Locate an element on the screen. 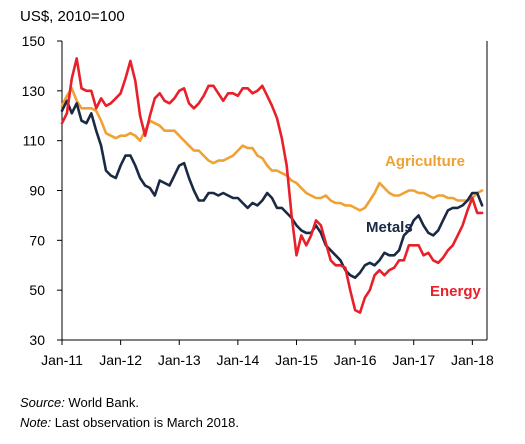 This screenshot has width=525, height=444. source-line: Source: World Bank. is located at coordinates (129, 403).